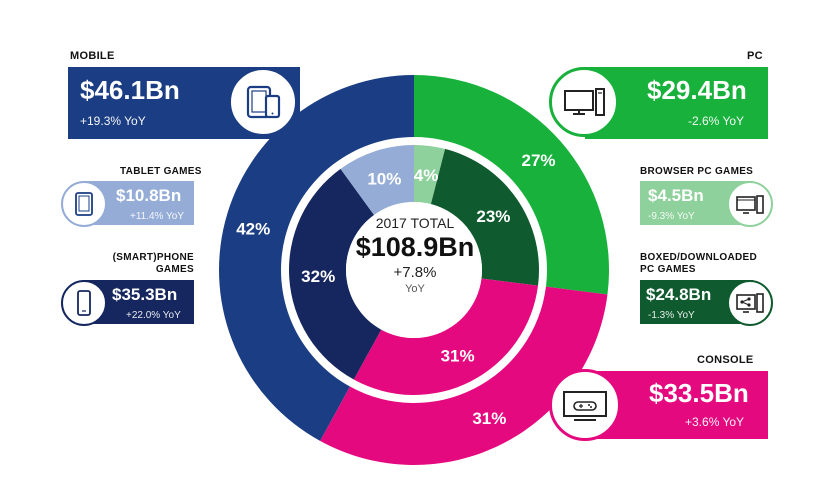 This screenshot has width=837, height=488. What do you see at coordinates (84, 204) in the screenshot?
I see `tablet-icon` at bounding box center [84, 204].